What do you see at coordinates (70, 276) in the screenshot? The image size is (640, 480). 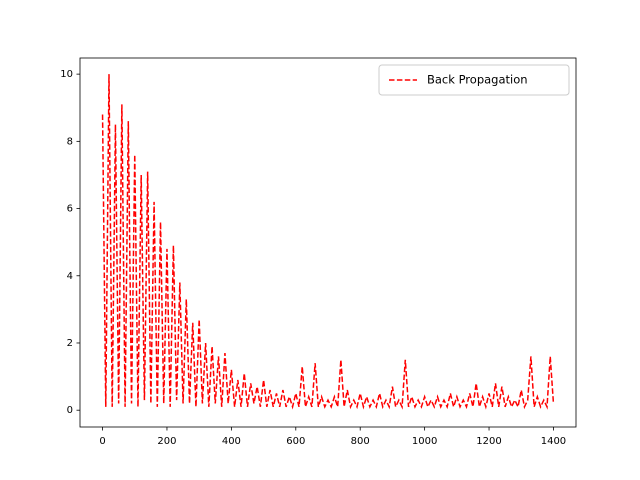 I see `y-tick-label: 4` at bounding box center [70, 276].